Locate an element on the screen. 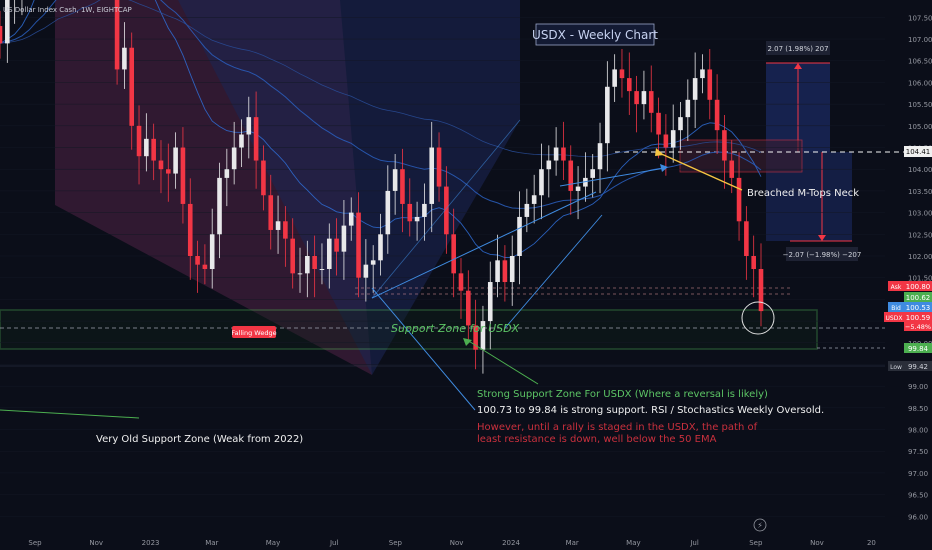 The width and height of the screenshot is (932, 550). event-marker is located at coordinates (760, 525).